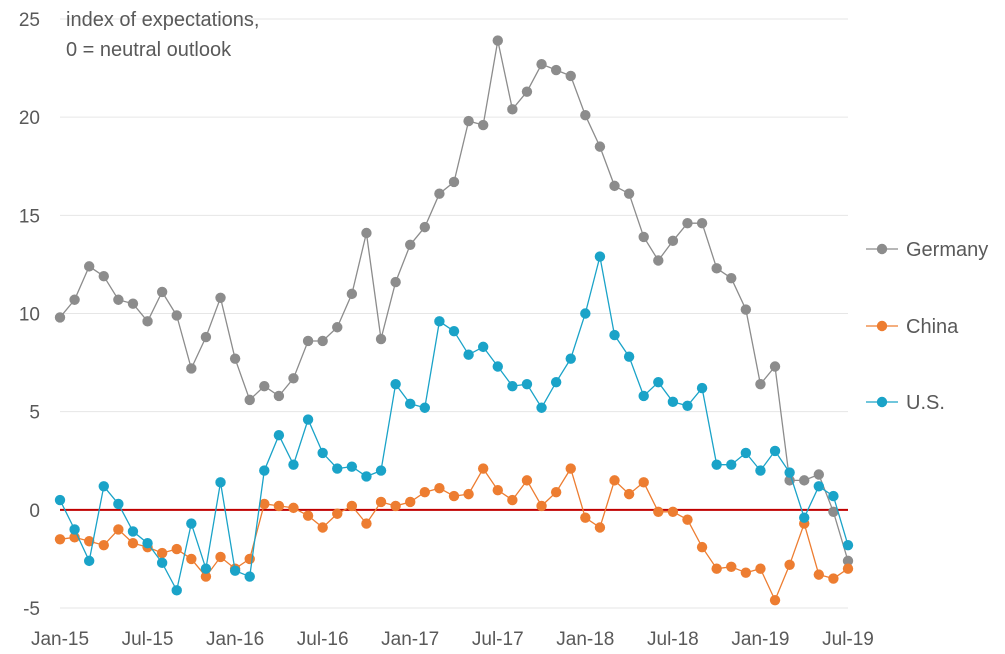  Describe the element at coordinates (760, 639) in the screenshot. I see `x-tick-label: Jan-19` at that location.